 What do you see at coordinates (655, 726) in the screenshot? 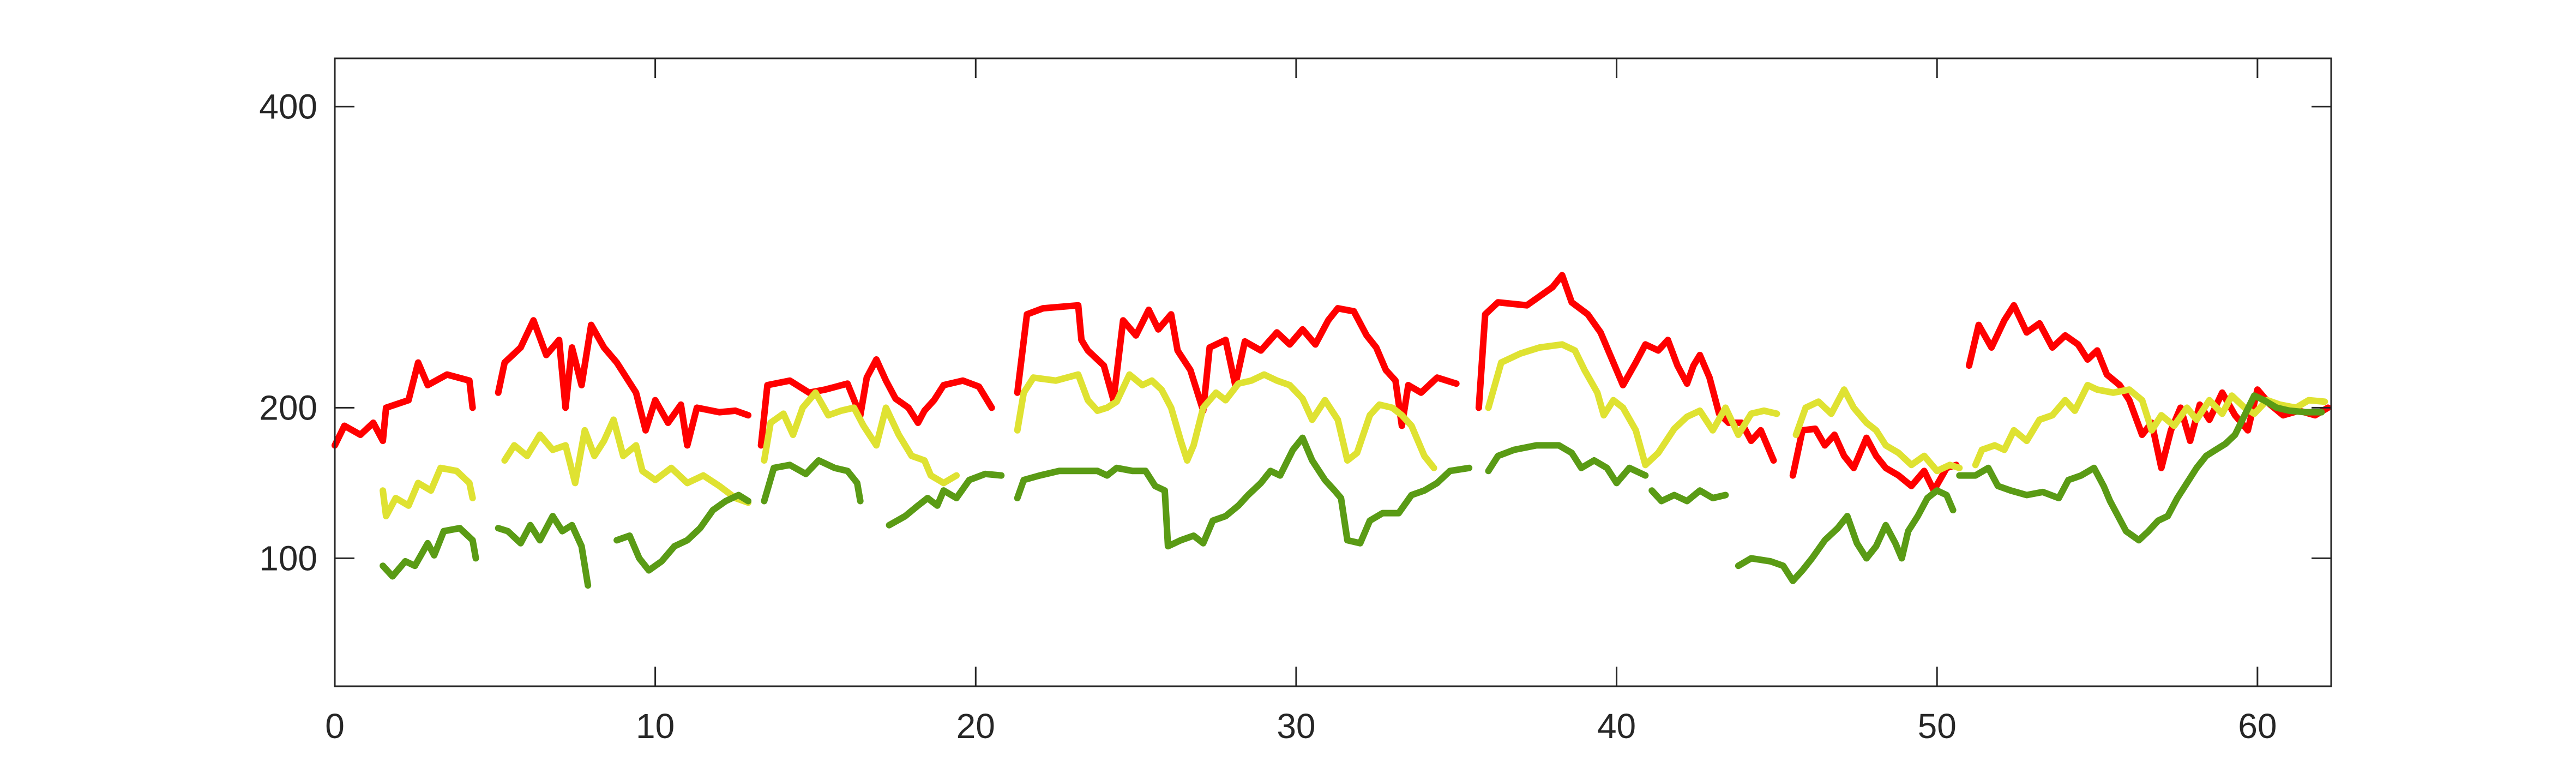
I see `x-tick-label: 10` at bounding box center [655, 726].